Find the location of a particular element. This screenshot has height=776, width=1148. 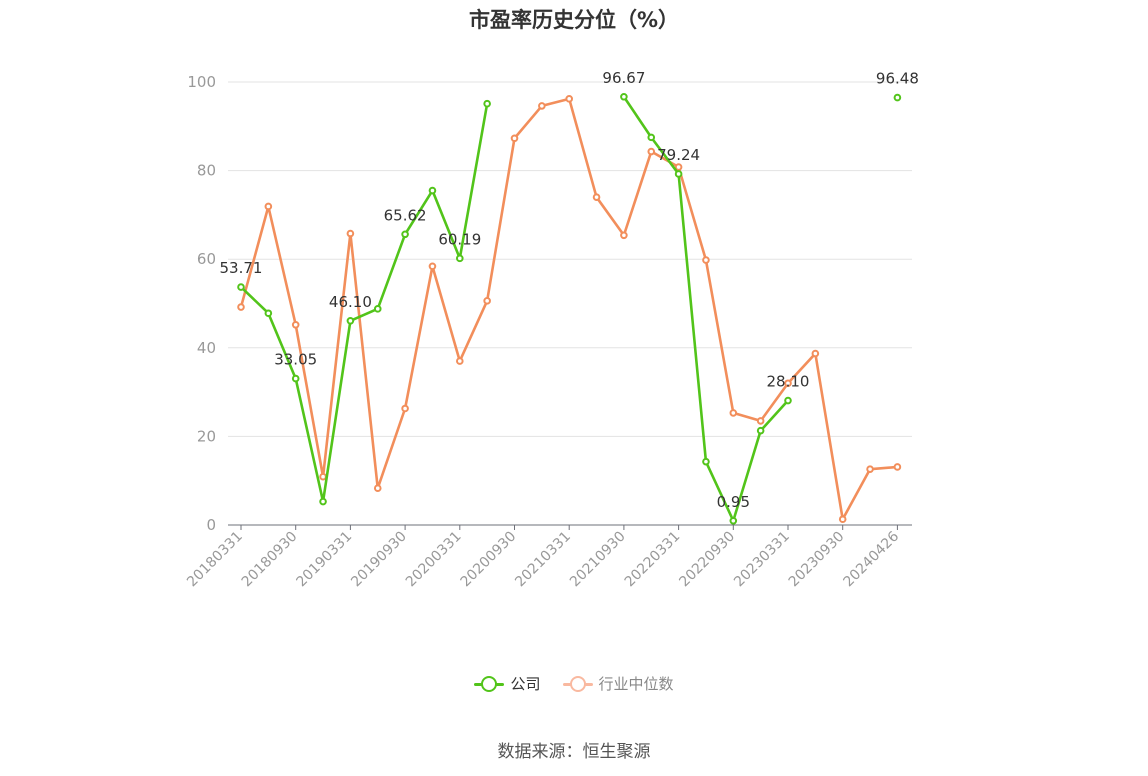

legend-company-marker-icon is located at coordinates (489, 683).